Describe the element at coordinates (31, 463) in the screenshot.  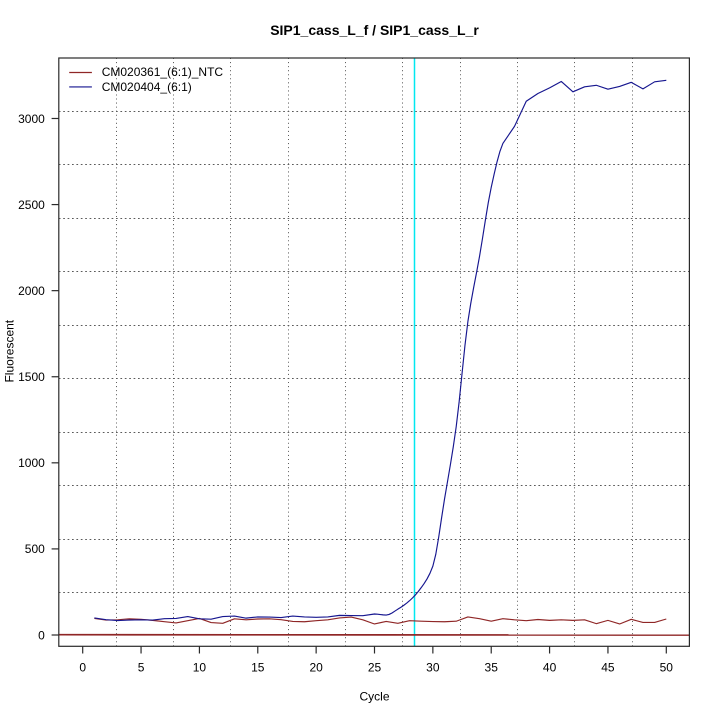
I see `svg-text: 1000` at that location.